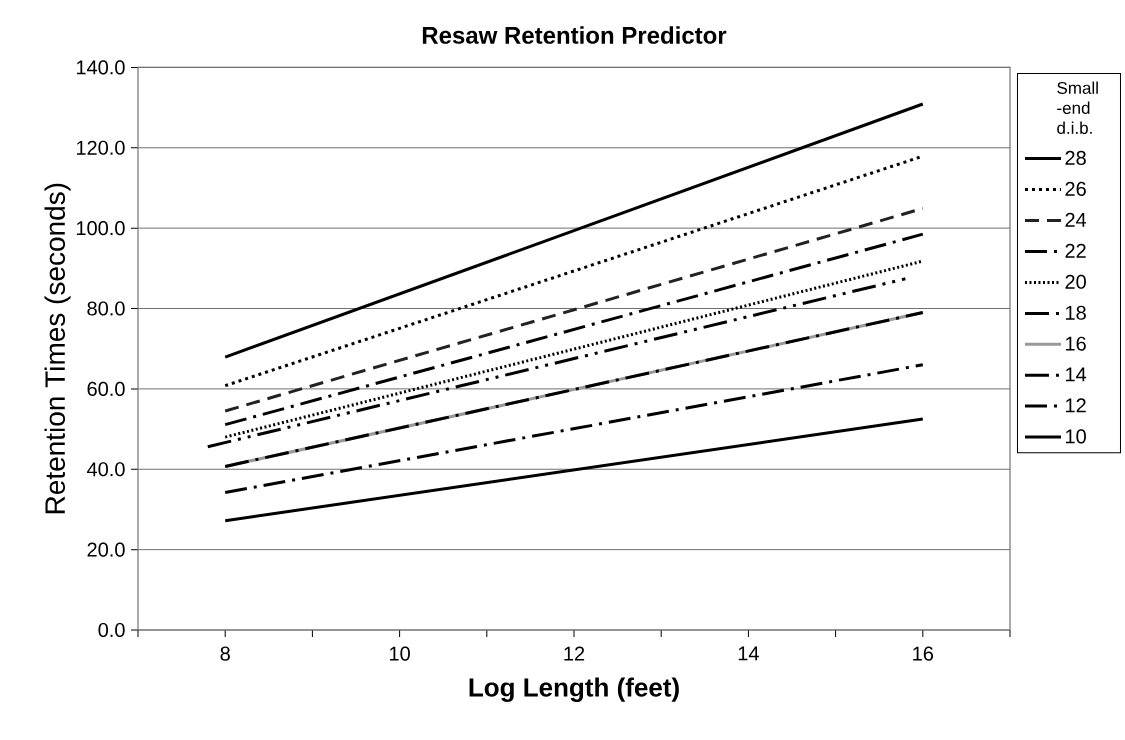 This screenshot has width=1125, height=740. Describe the element at coordinates (400, 653) in the screenshot. I see `x-tick-label: 10` at that location.